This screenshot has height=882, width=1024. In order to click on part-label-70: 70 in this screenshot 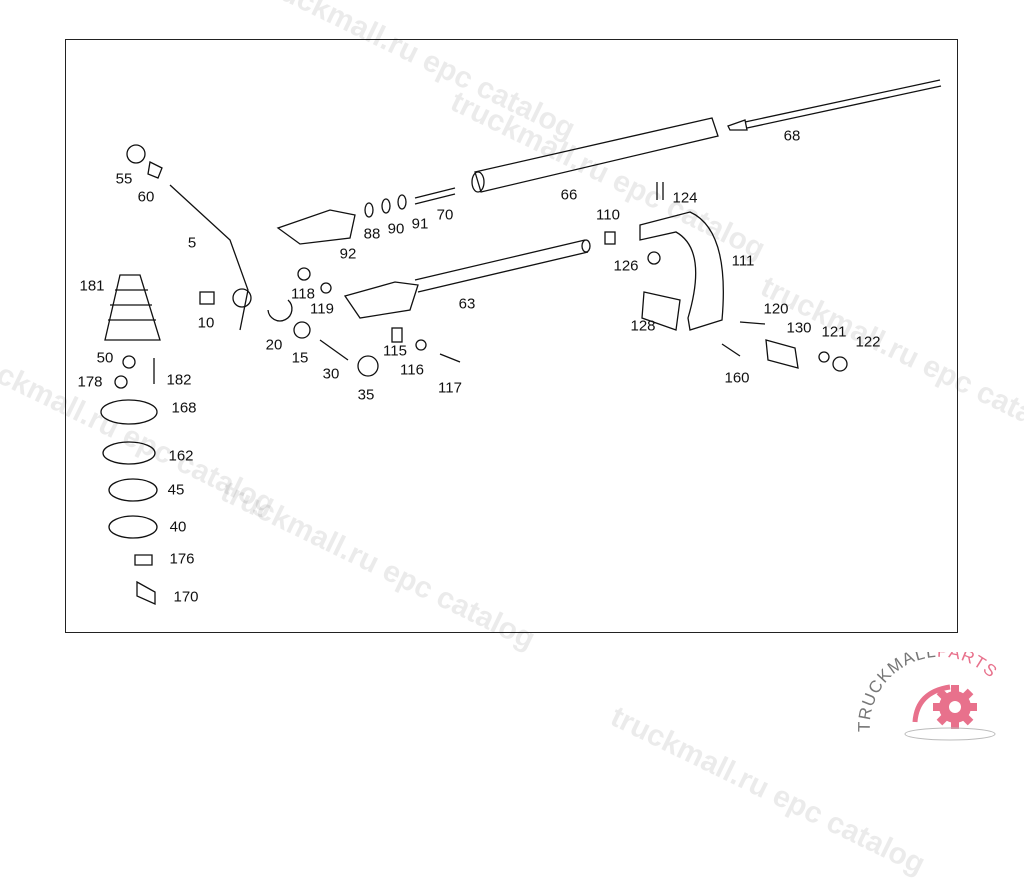, I will do `click(445, 215)`.